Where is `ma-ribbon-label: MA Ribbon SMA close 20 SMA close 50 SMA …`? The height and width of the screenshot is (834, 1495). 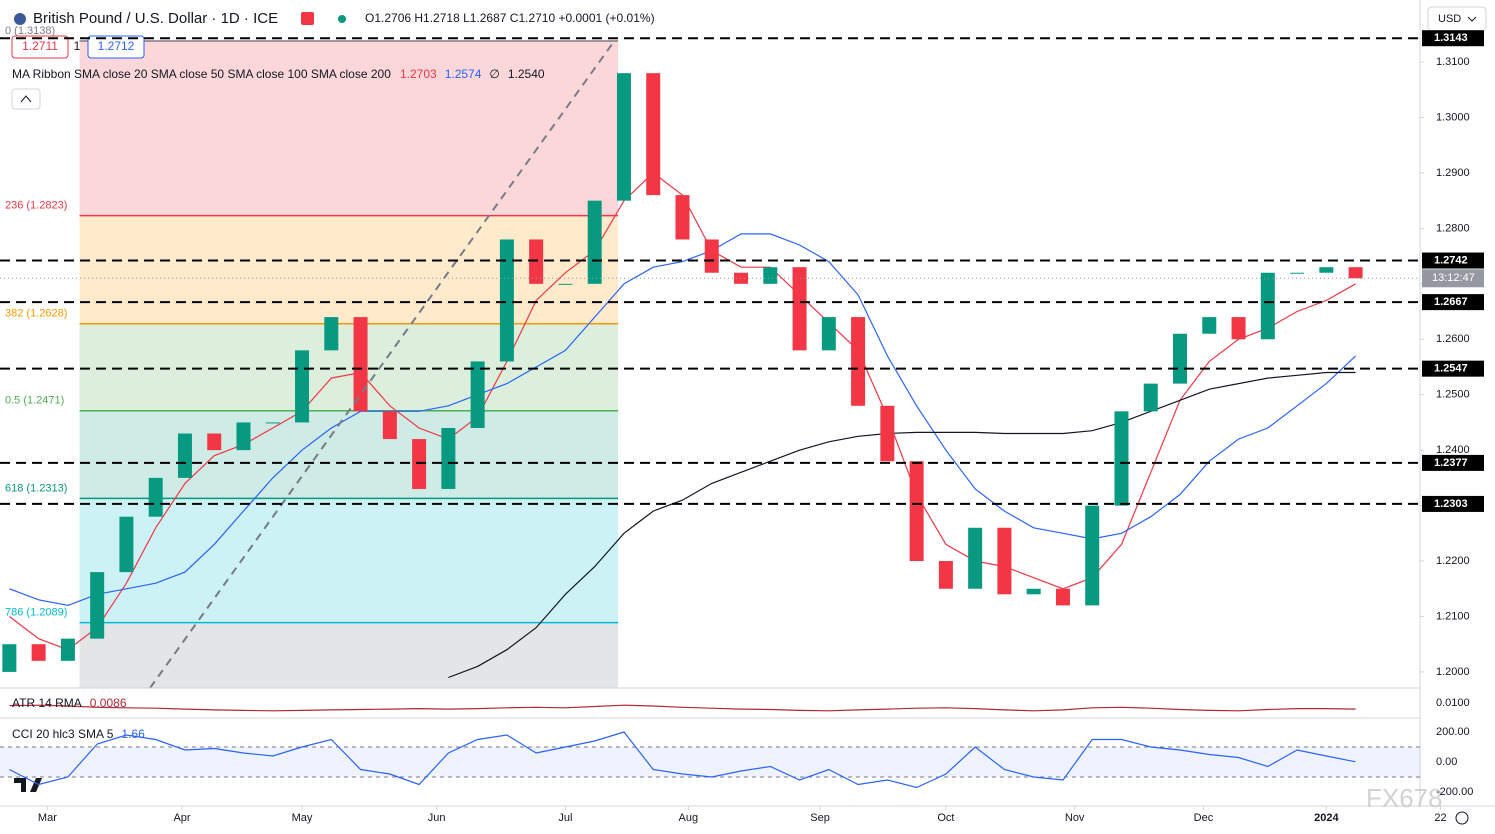 ma-ribbon-label: MA Ribbon SMA close 20 SMA close 50 SMA … is located at coordinates (201, 74).